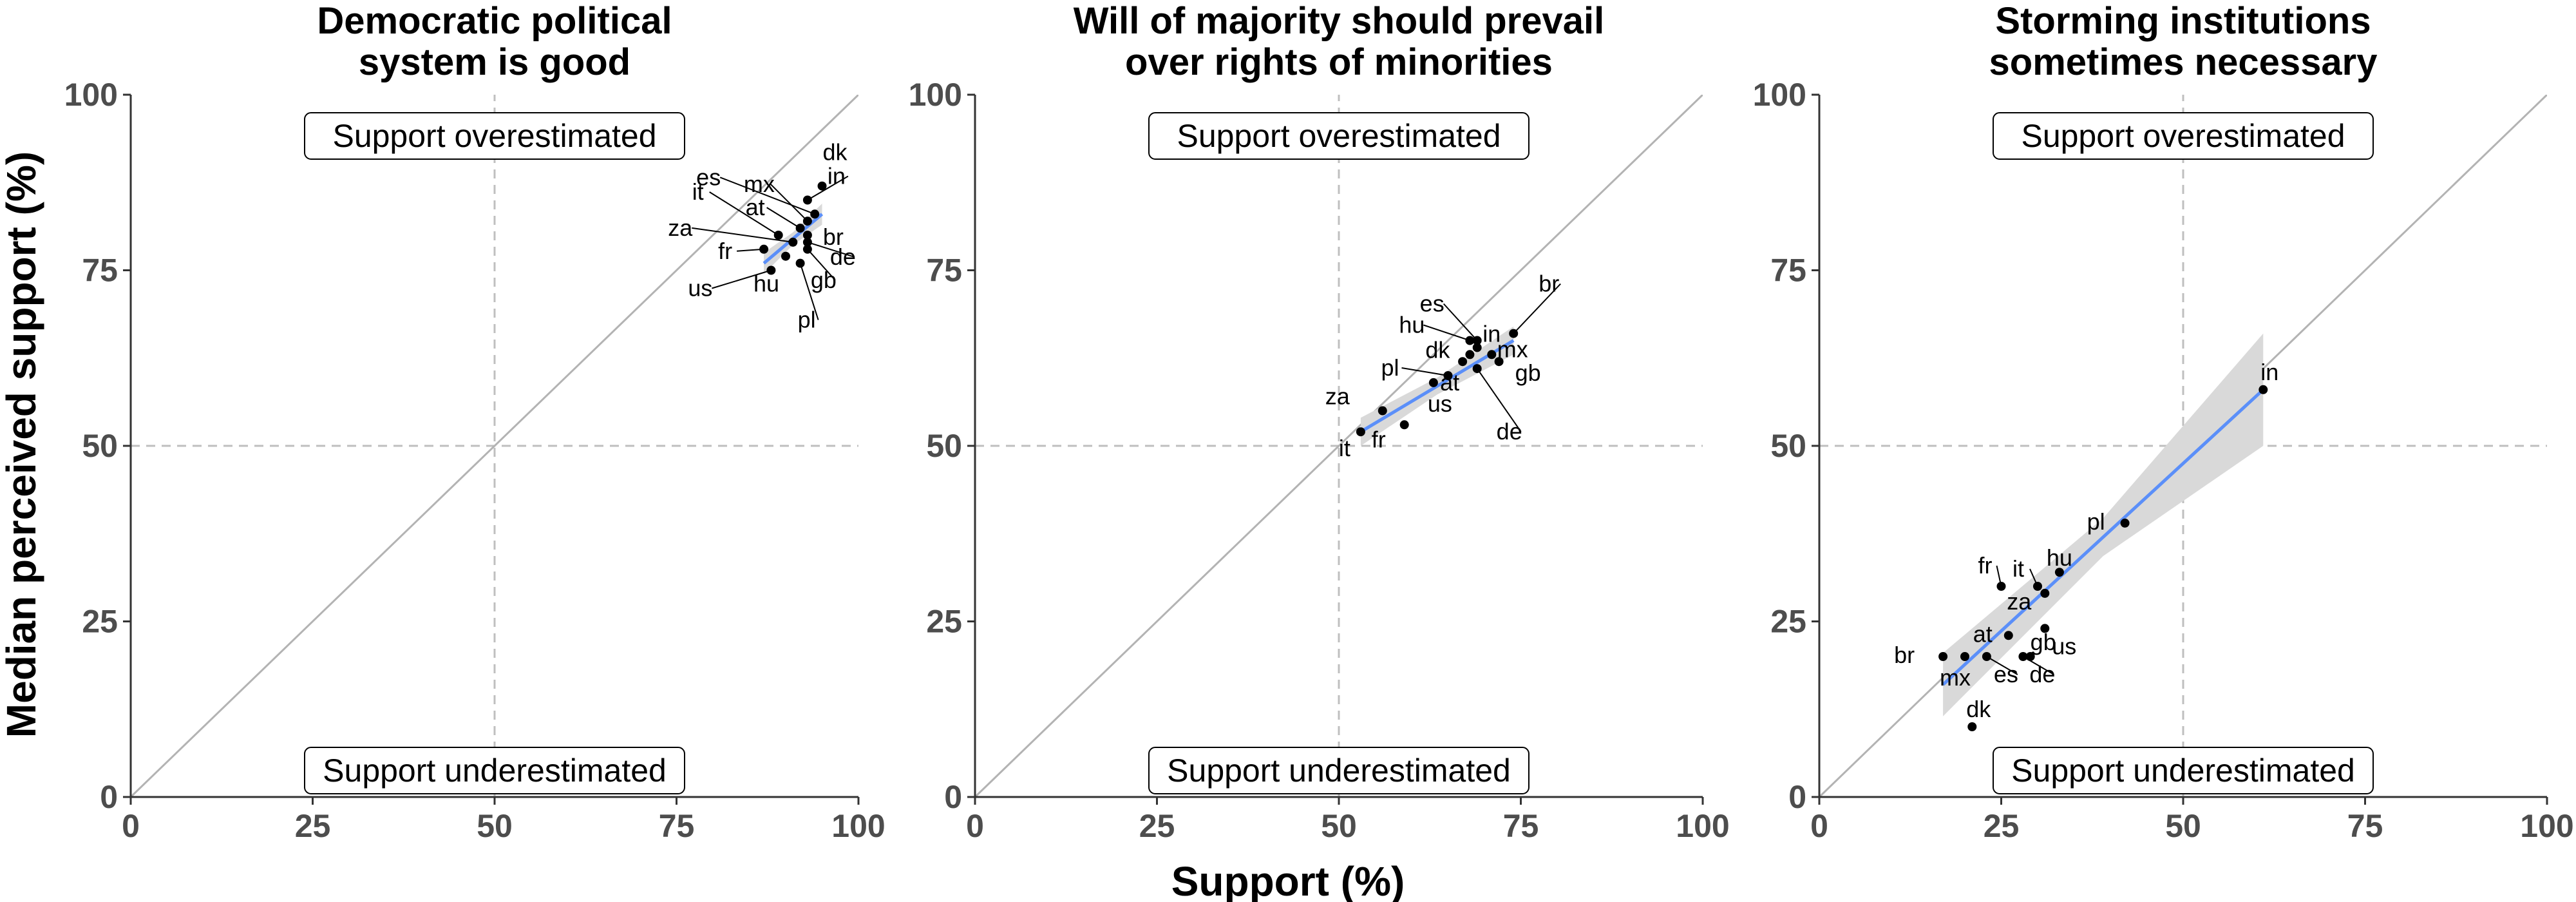 This screenshot has height=902, width=2576. Describe the element at coordinates (2103, 537) in the screenshot. I see `fit-line` at that location.